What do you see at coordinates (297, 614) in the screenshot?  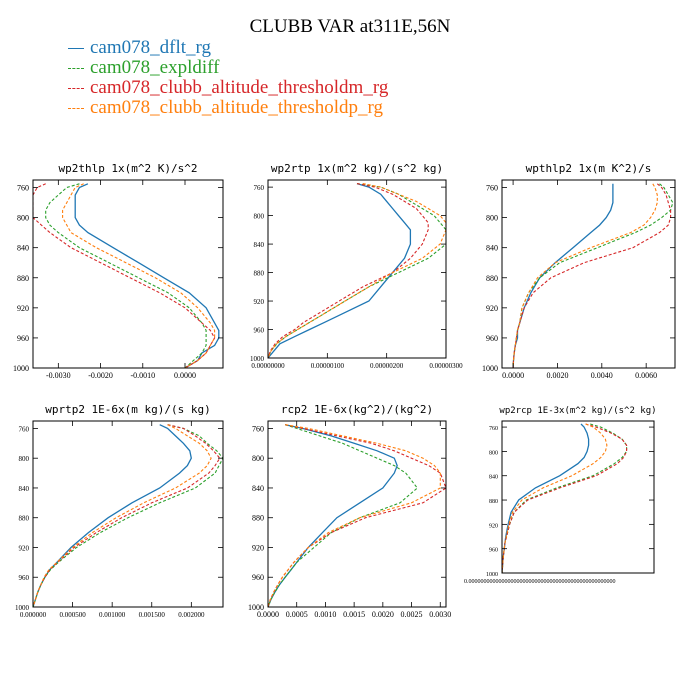 I see `x-tick-label: 0.0005` at bounding box center [297, 614].